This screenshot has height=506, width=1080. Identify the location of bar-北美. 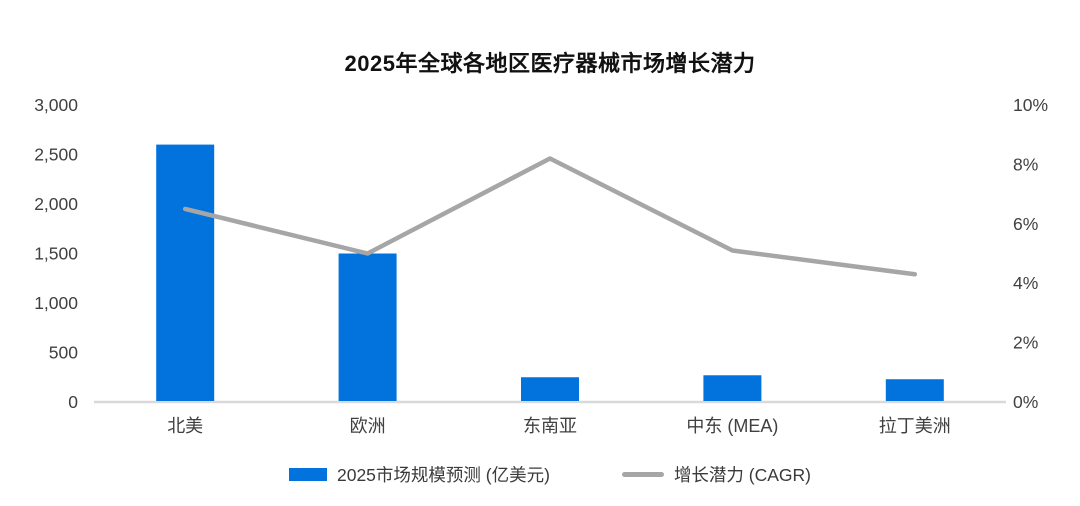
(185, 272).